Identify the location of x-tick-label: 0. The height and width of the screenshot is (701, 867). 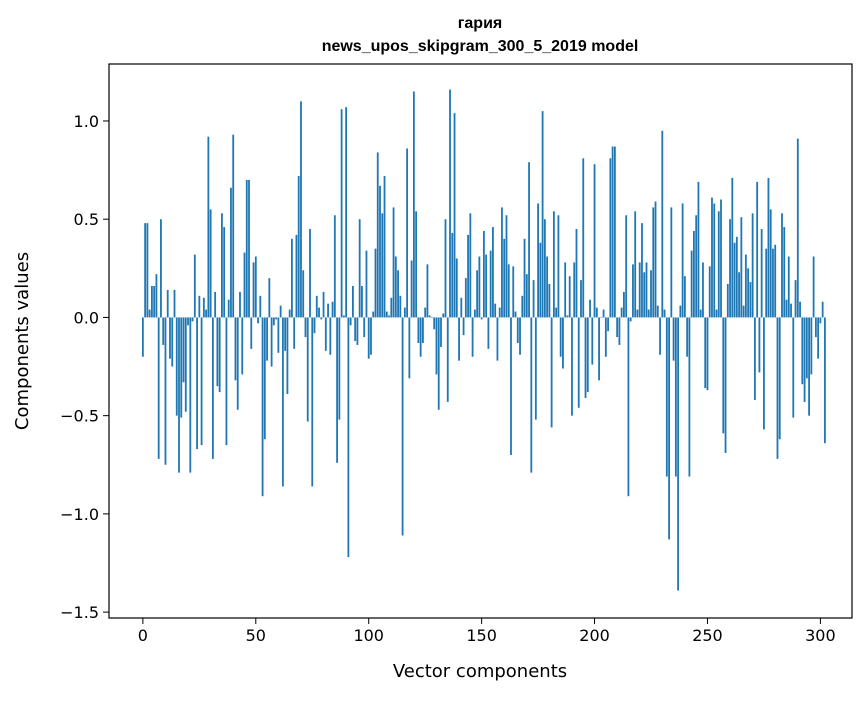
(143, 635).